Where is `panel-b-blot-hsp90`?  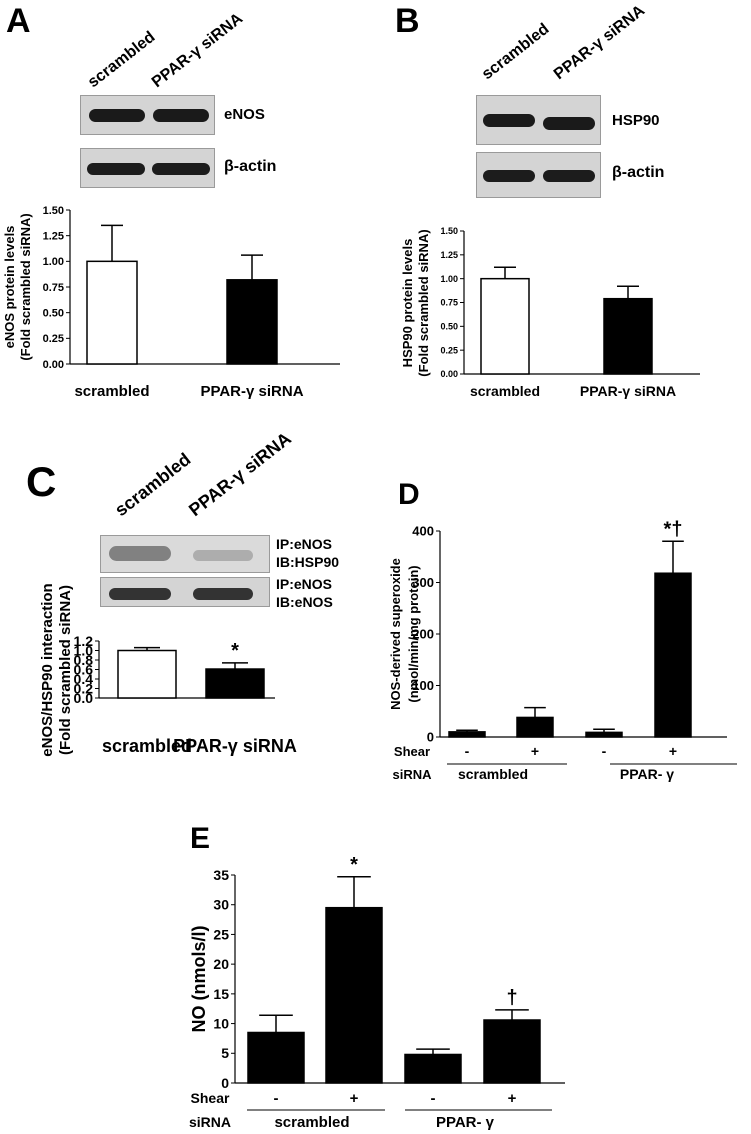
panel-b-blot-hsp90 is located at coordinates (538, 120).